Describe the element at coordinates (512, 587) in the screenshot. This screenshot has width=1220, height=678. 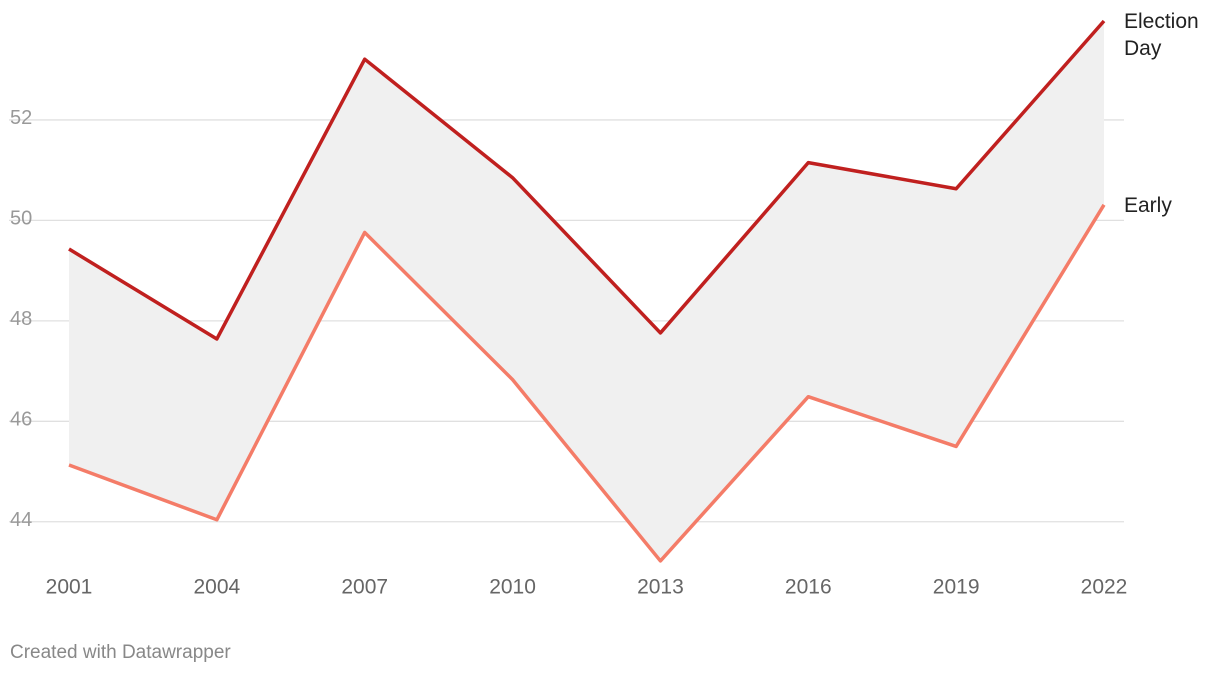
I see `x-tick-label: 2010` at that location.